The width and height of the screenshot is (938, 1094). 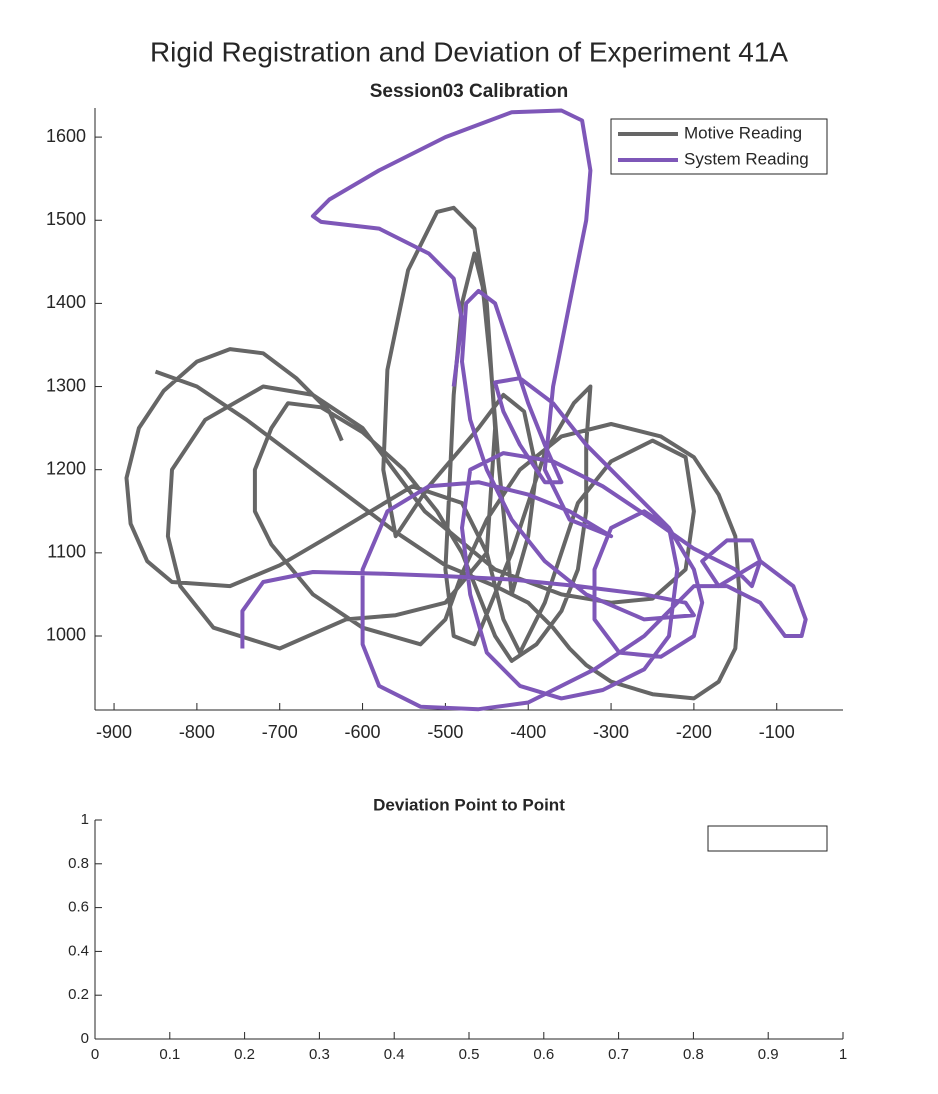 What do you see at coordinates (394, 1054) in the screenshot?
I see `x-tick-label: 0.4` at bounding box center [394, 1054].